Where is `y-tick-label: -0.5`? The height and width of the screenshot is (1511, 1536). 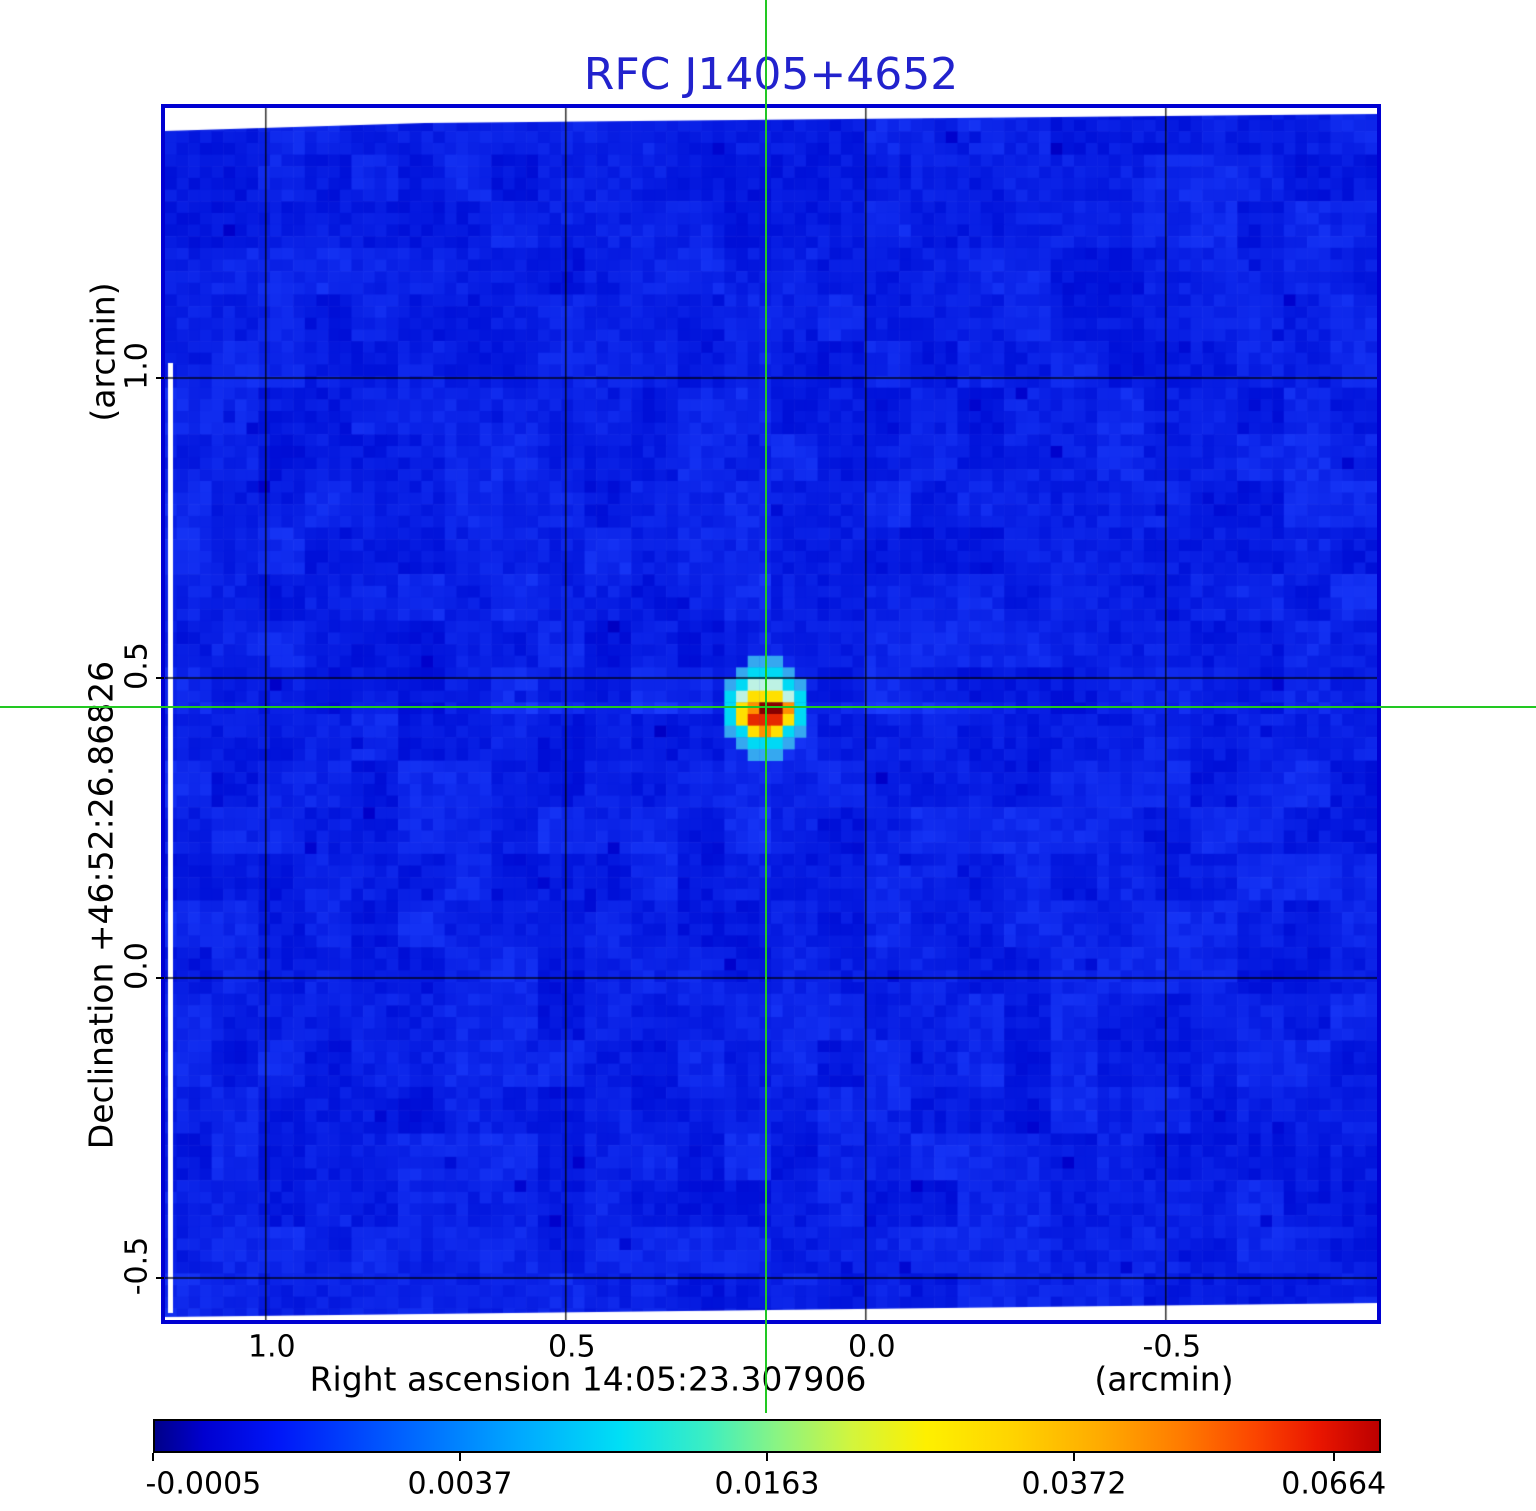 y-tick-label: -0.5 is located at coordinates (137, 1266).